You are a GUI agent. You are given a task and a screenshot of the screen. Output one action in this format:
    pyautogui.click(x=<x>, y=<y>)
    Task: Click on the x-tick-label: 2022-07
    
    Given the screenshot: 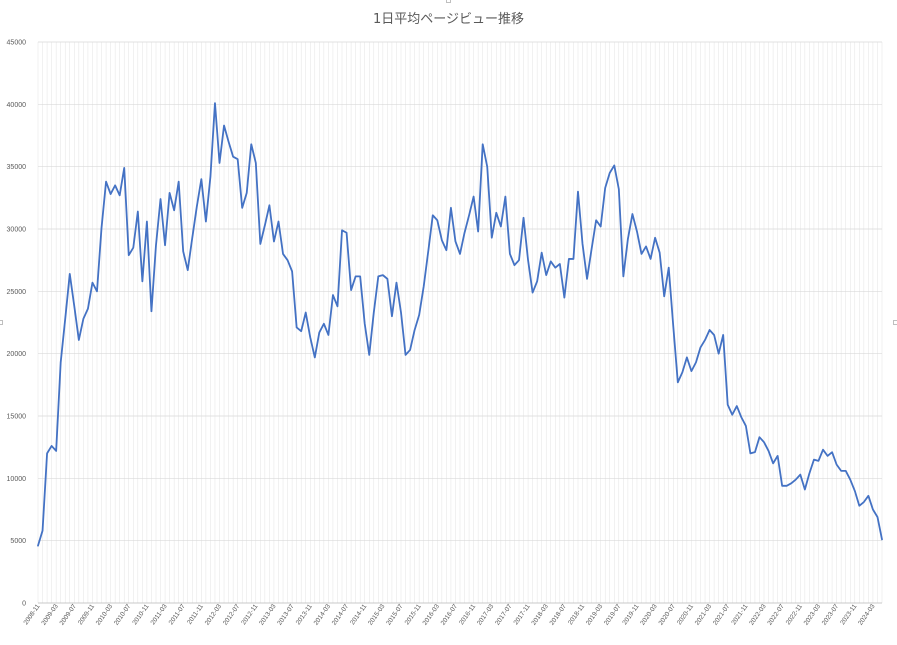 What is the action you would take?
    pyautogui.click(x=776, y=615)
    